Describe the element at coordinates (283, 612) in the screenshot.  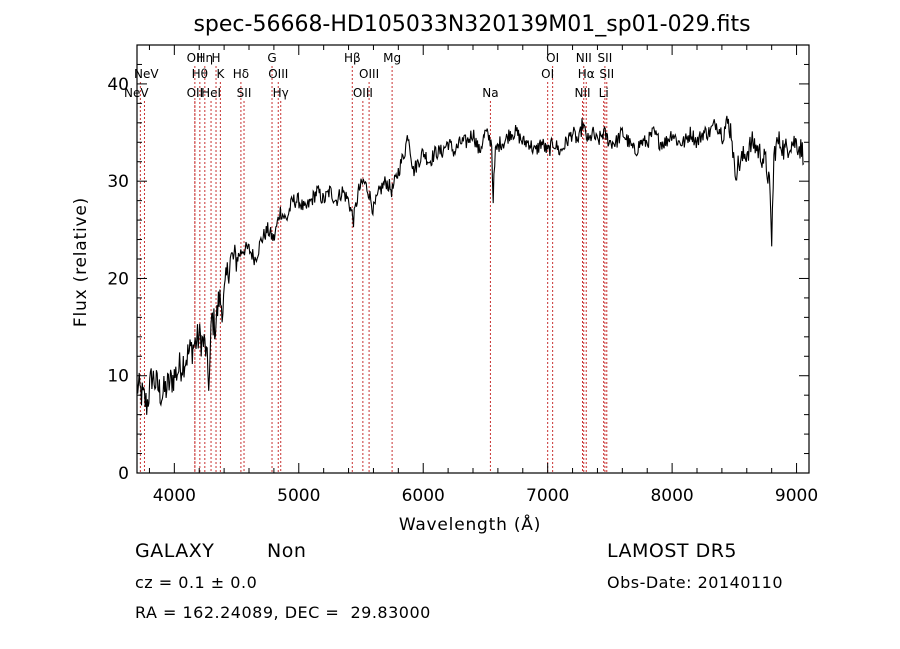
I see `coordinates: RA = 162.24089, DEC = 29.83000` at that location.